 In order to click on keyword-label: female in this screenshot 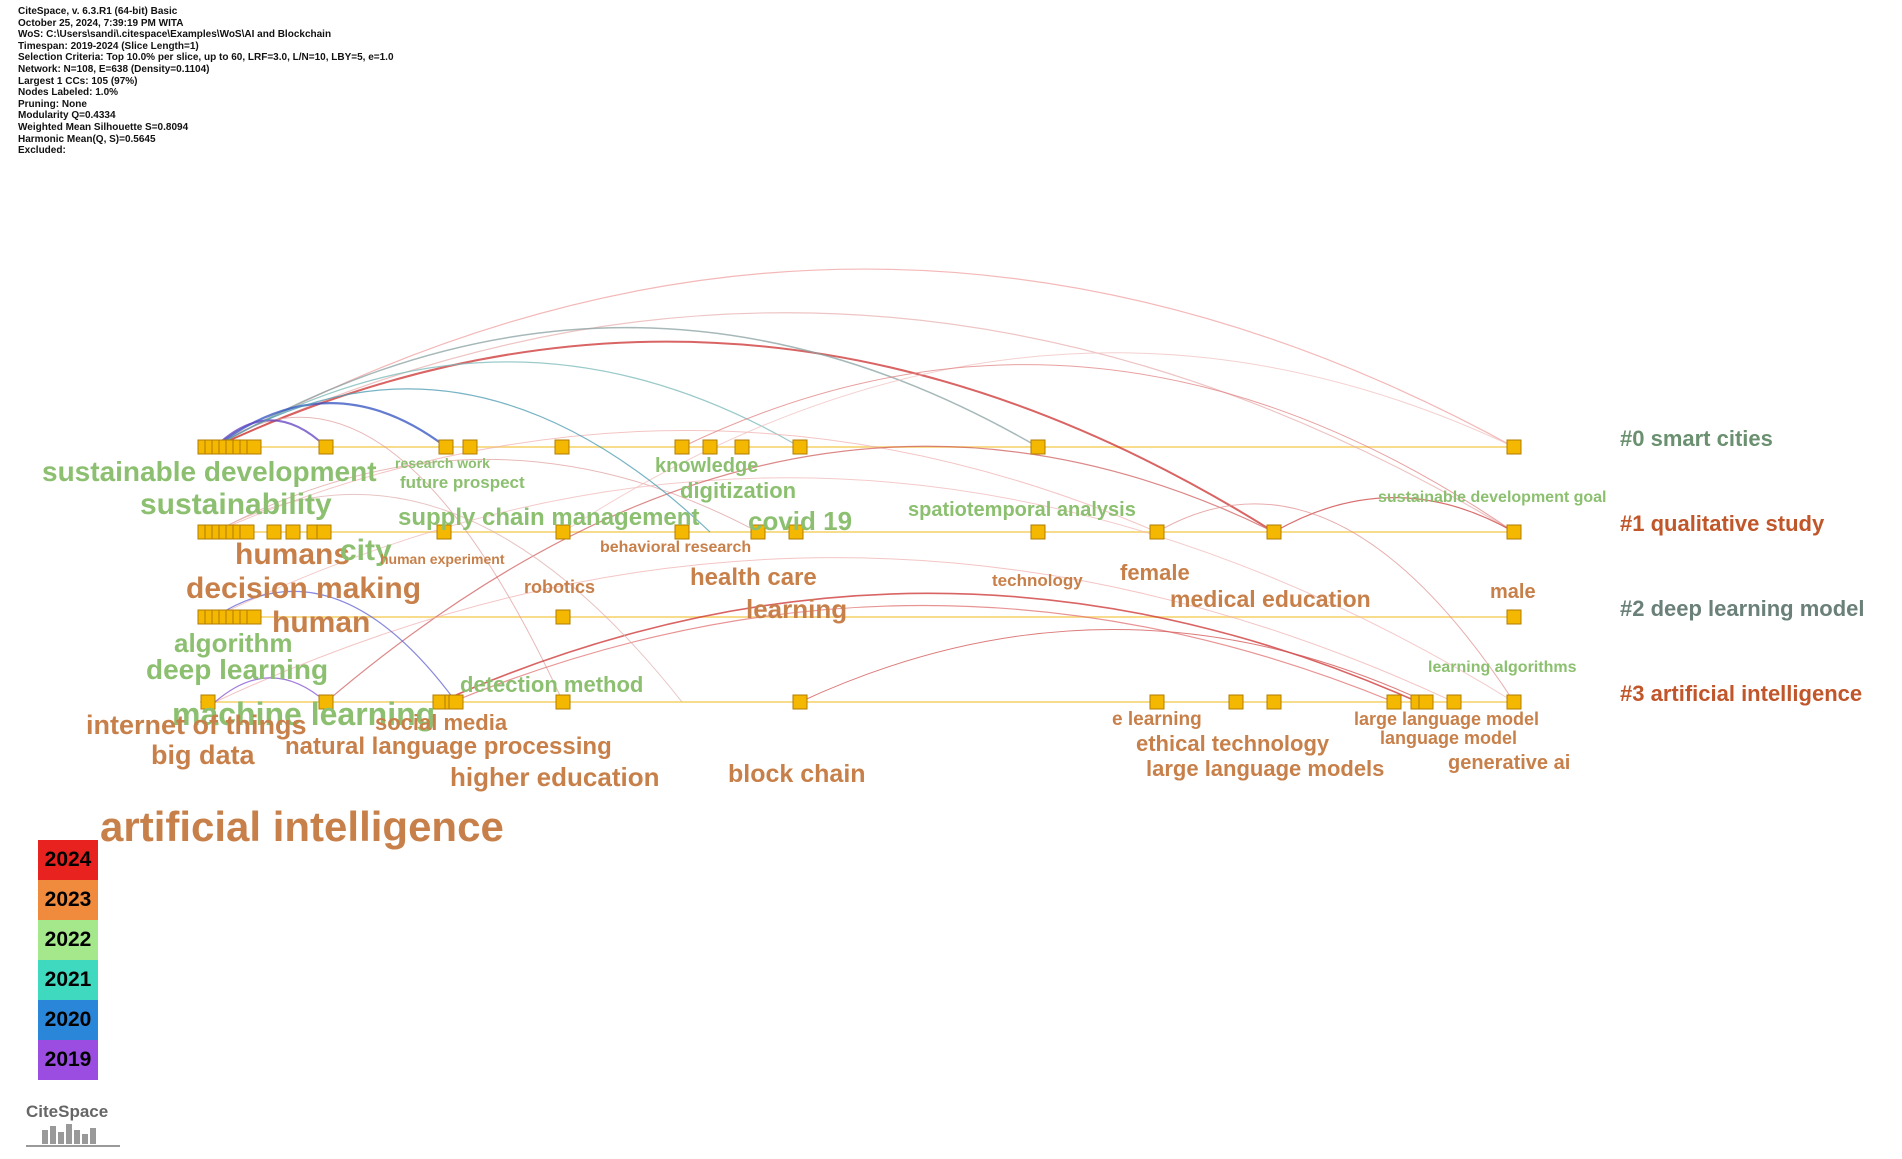, I will do `click(1155, 572)`.